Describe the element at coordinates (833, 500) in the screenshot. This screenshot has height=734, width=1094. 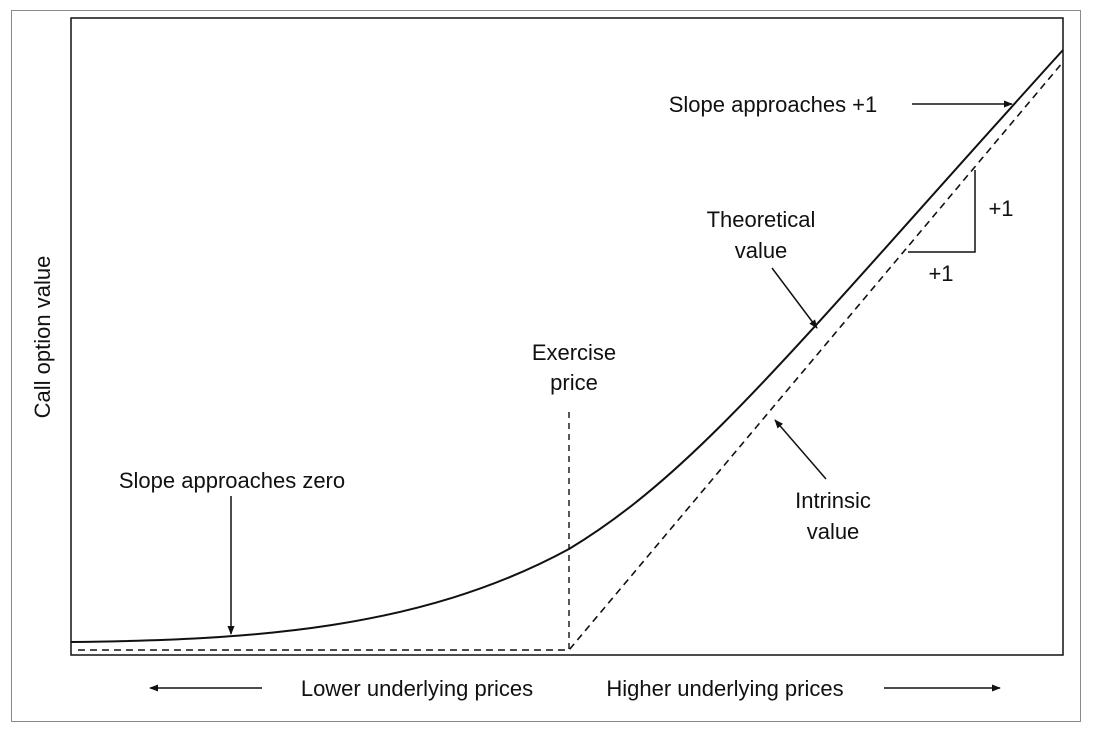
I see `intrinsic-value-label-1: Intrinsic` at that location.